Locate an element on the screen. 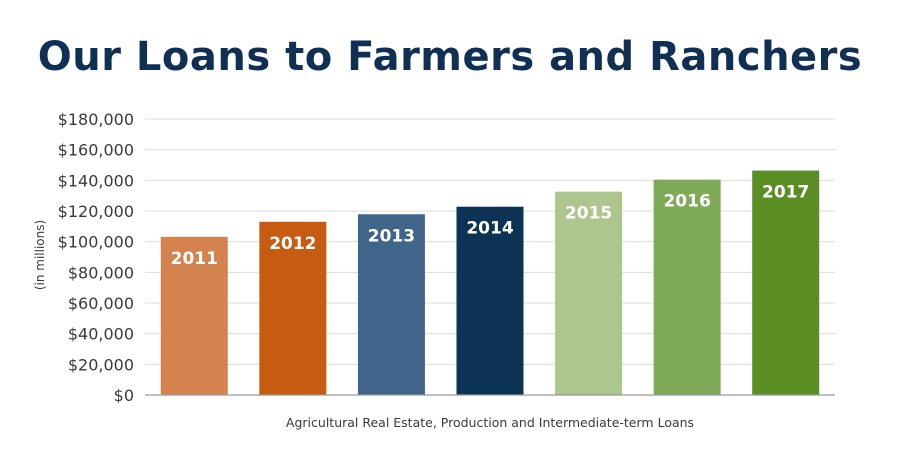 Image resolution: width=900 pixels, height=468 pixels. bar-2014 is located at coordinates (490, 300).